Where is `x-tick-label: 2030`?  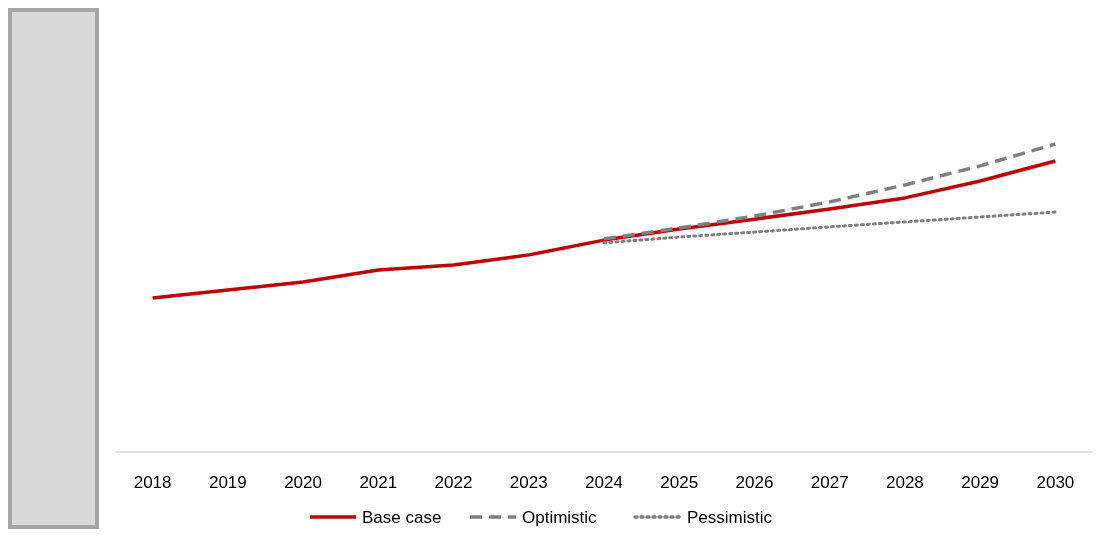 x-tick-label: 2030 is located at coordinates (1055, 482).